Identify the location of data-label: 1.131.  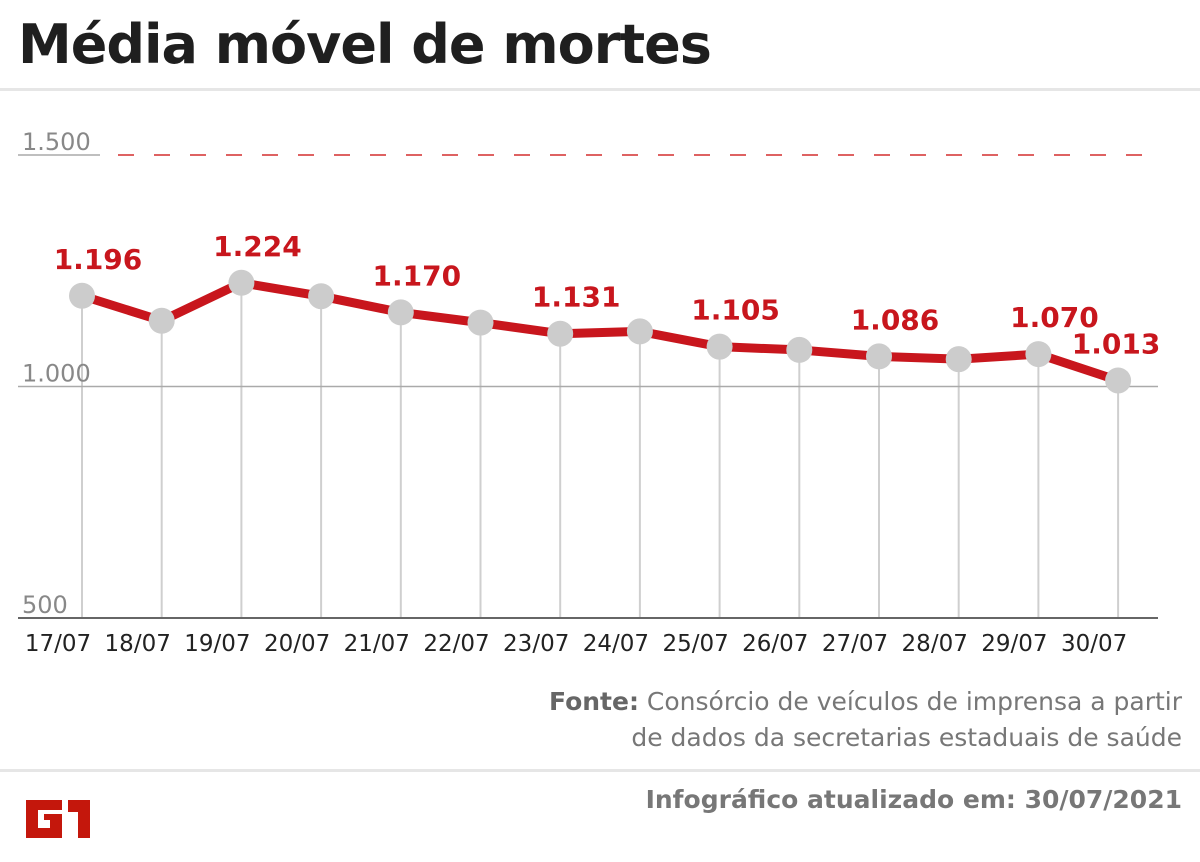
(576, 297).